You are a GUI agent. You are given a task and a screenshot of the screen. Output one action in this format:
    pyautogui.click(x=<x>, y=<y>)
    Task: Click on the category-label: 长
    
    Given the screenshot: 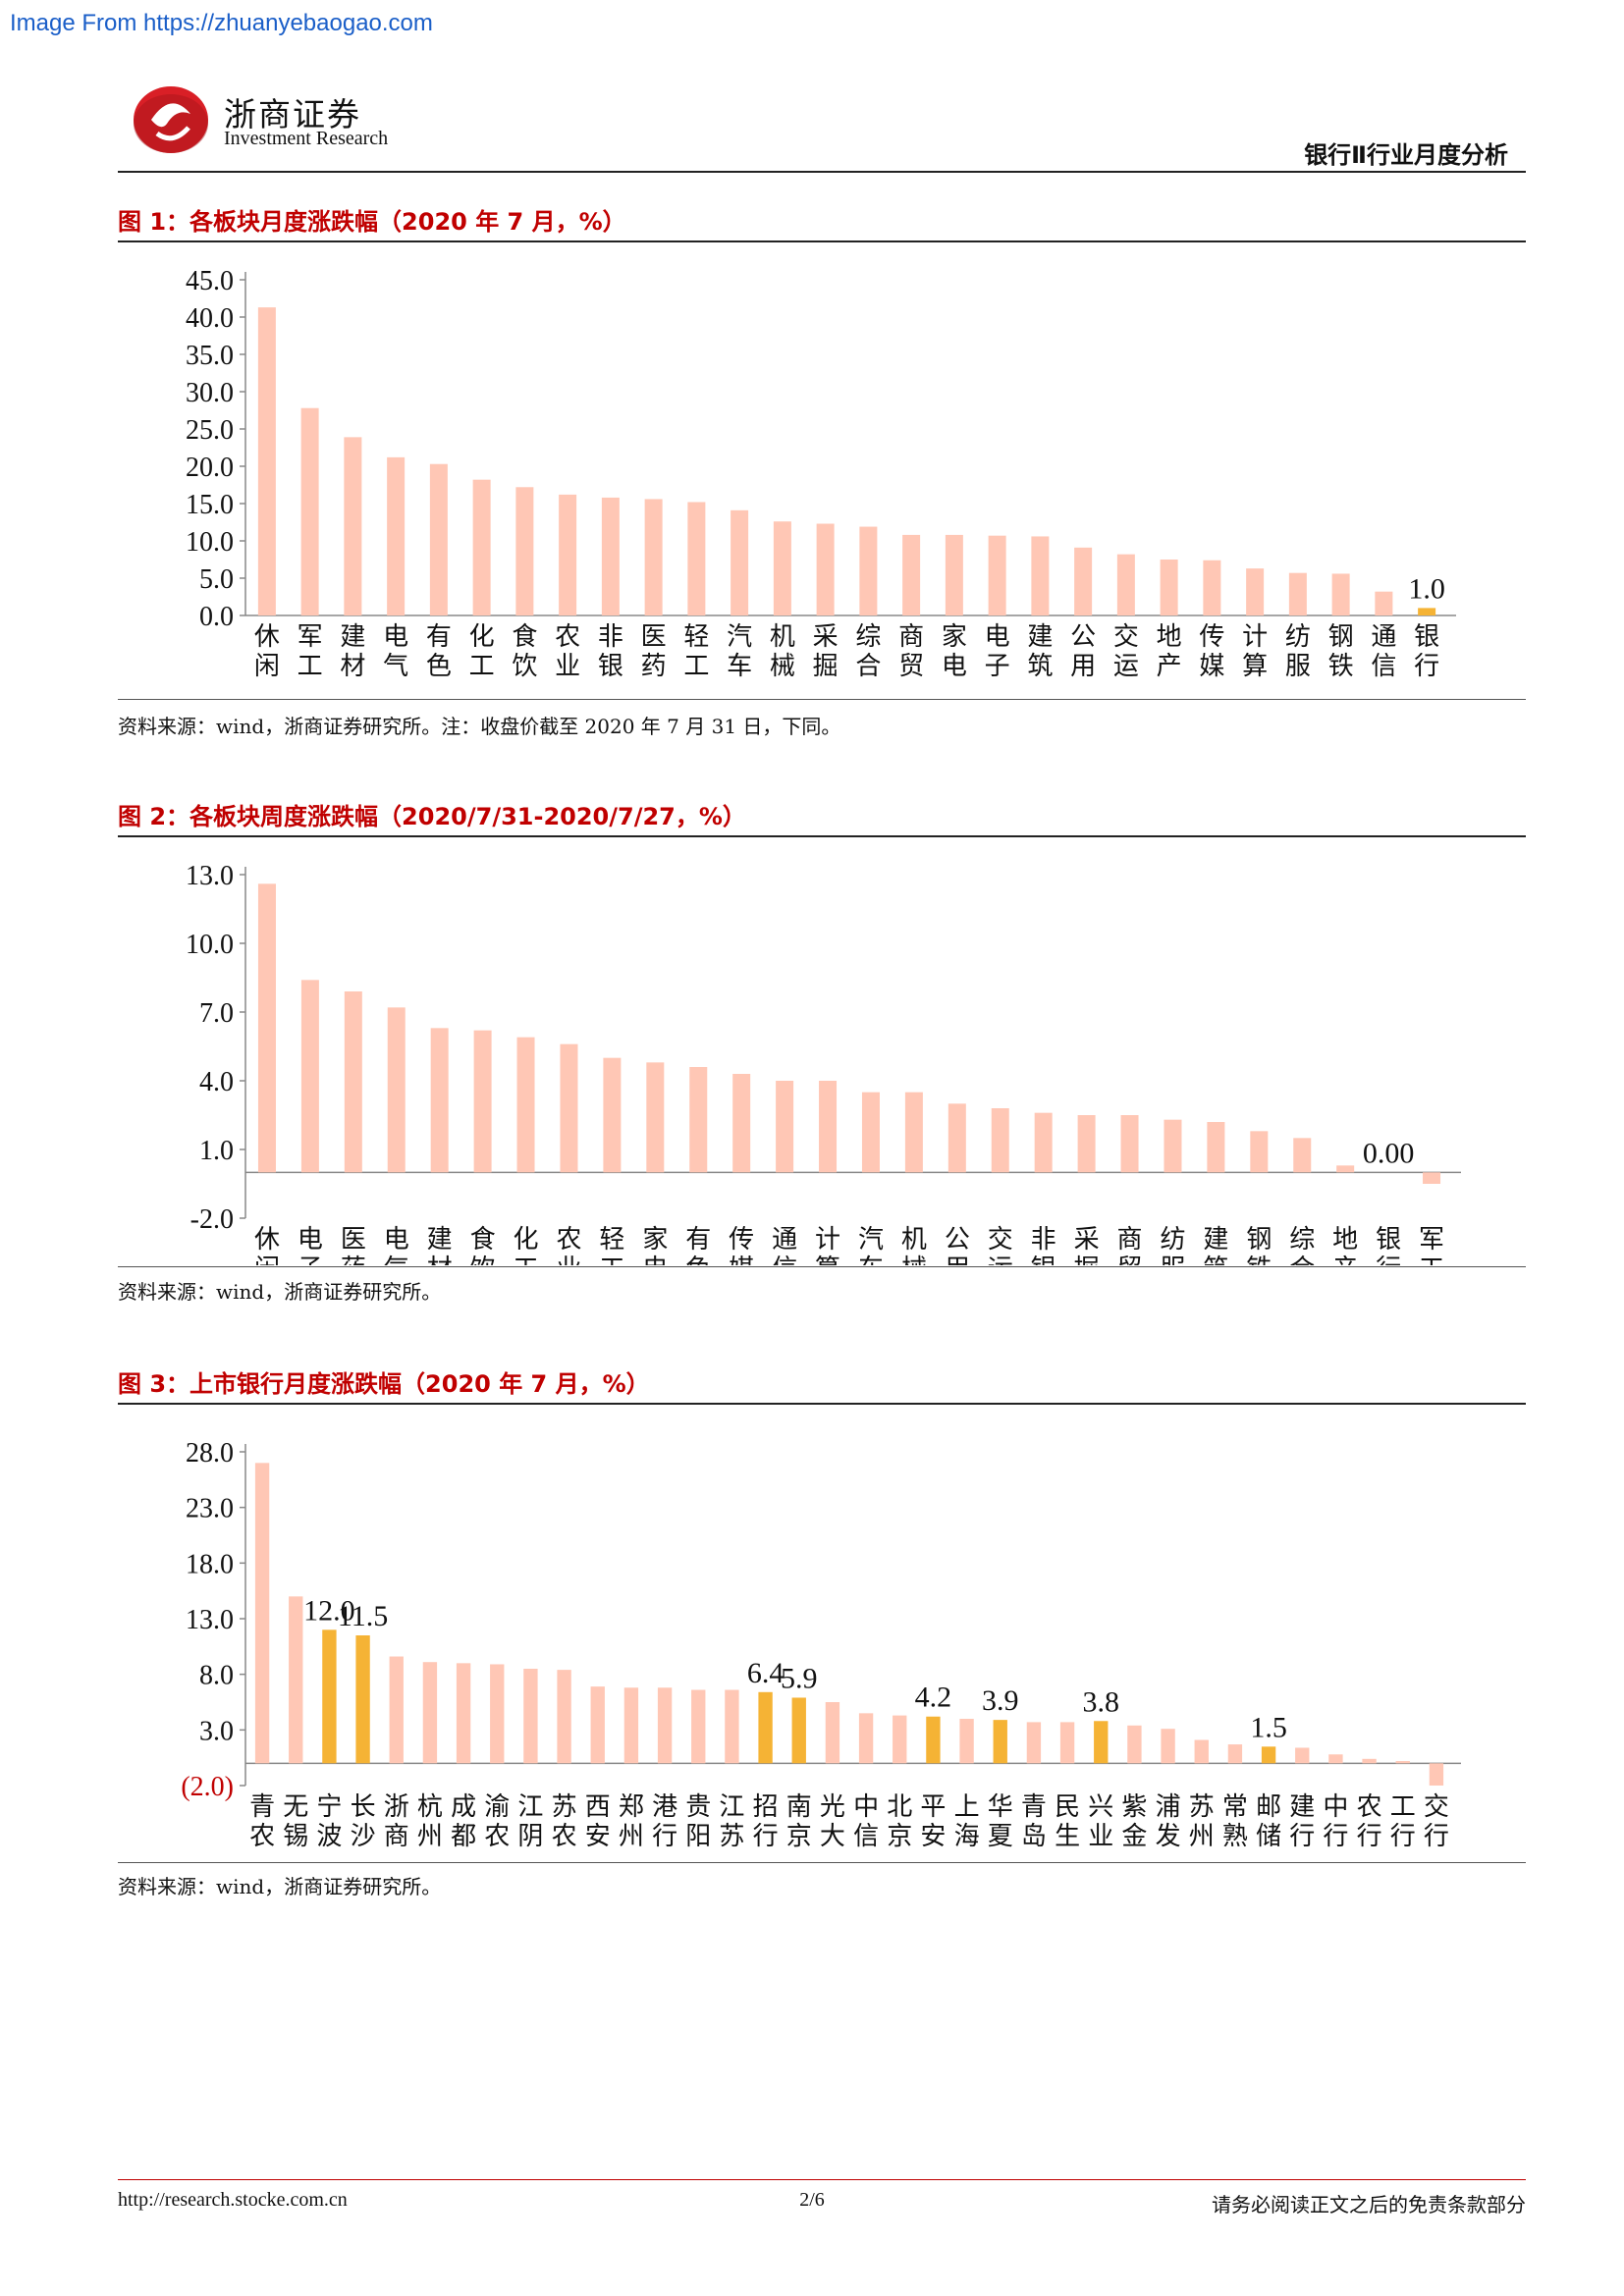 What is the action you would take?
    pyautogui.click(x=363, y=1807)
    